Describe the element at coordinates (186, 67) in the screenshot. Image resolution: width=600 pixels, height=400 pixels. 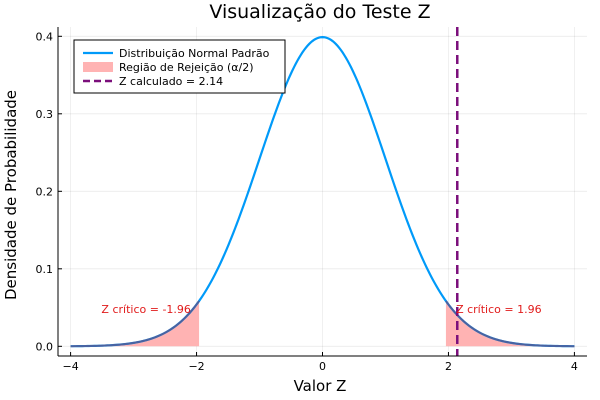
I see `legend-label-rejection: Região de Rejeição (α/2)` at that location.